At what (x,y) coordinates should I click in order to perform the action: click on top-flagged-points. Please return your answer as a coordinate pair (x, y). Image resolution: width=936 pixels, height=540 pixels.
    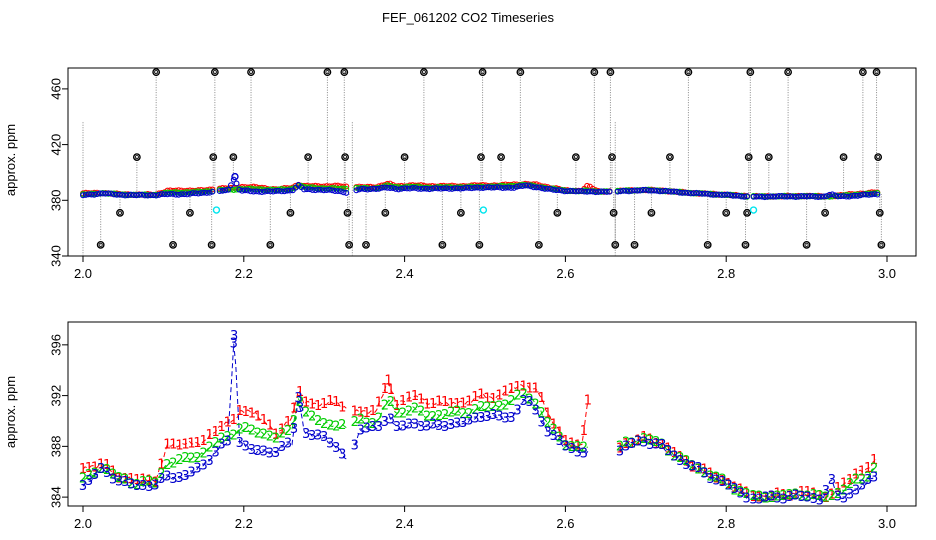
    Looking at the image, I should click on (485, 193).